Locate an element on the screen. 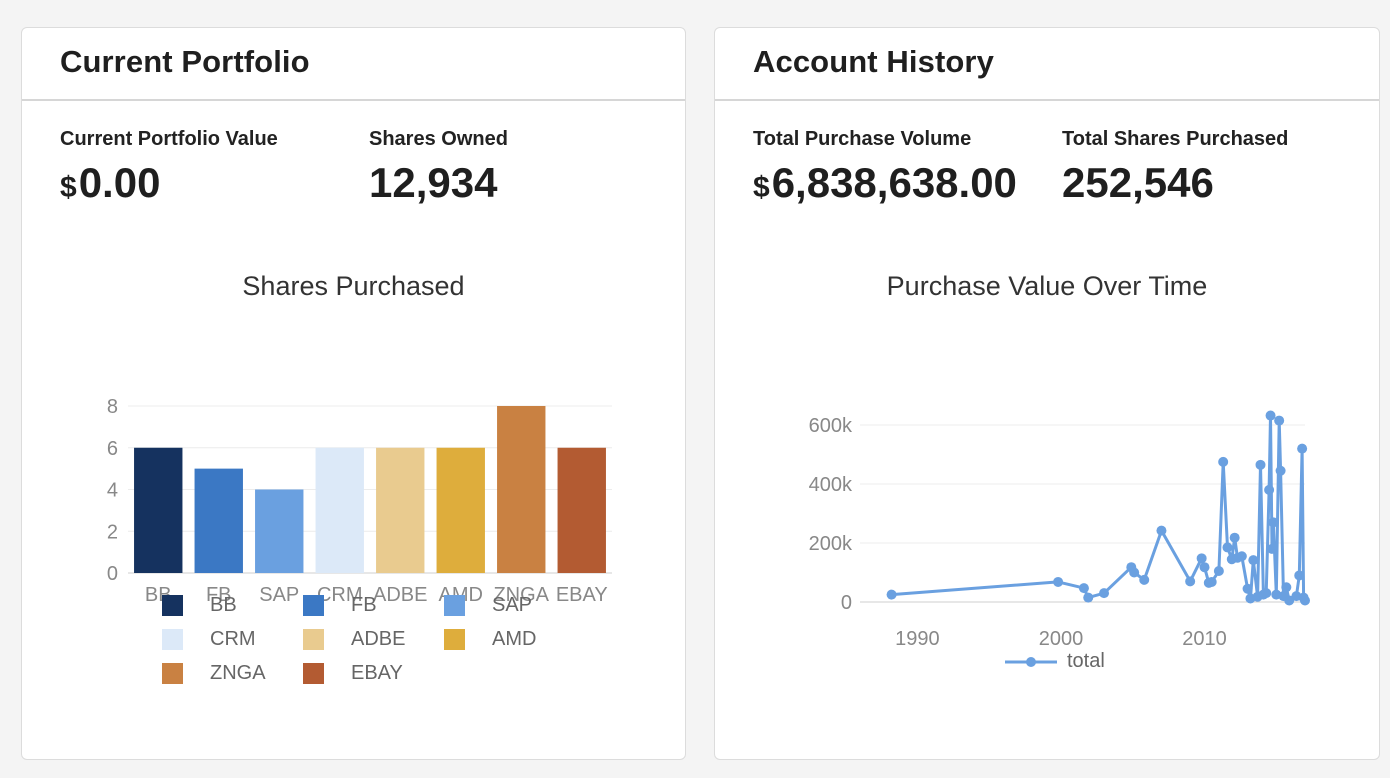  line-y-tick-label: 0 is located at coordinates (846, 603).